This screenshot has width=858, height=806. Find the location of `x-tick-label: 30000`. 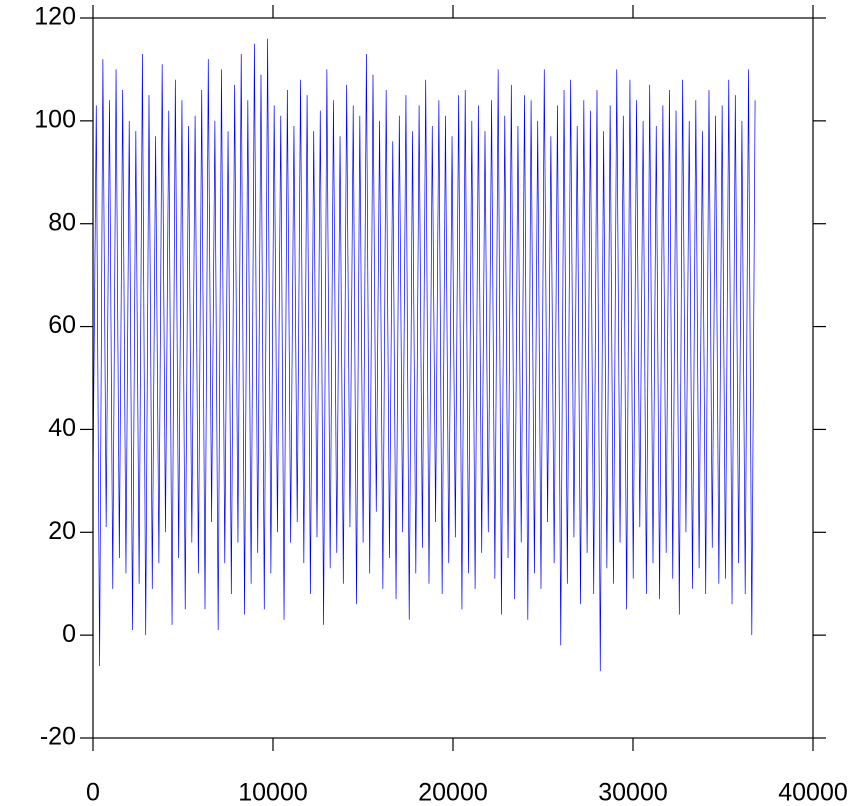

x-tick-label: 30000 is located at coordinates (633, 792).